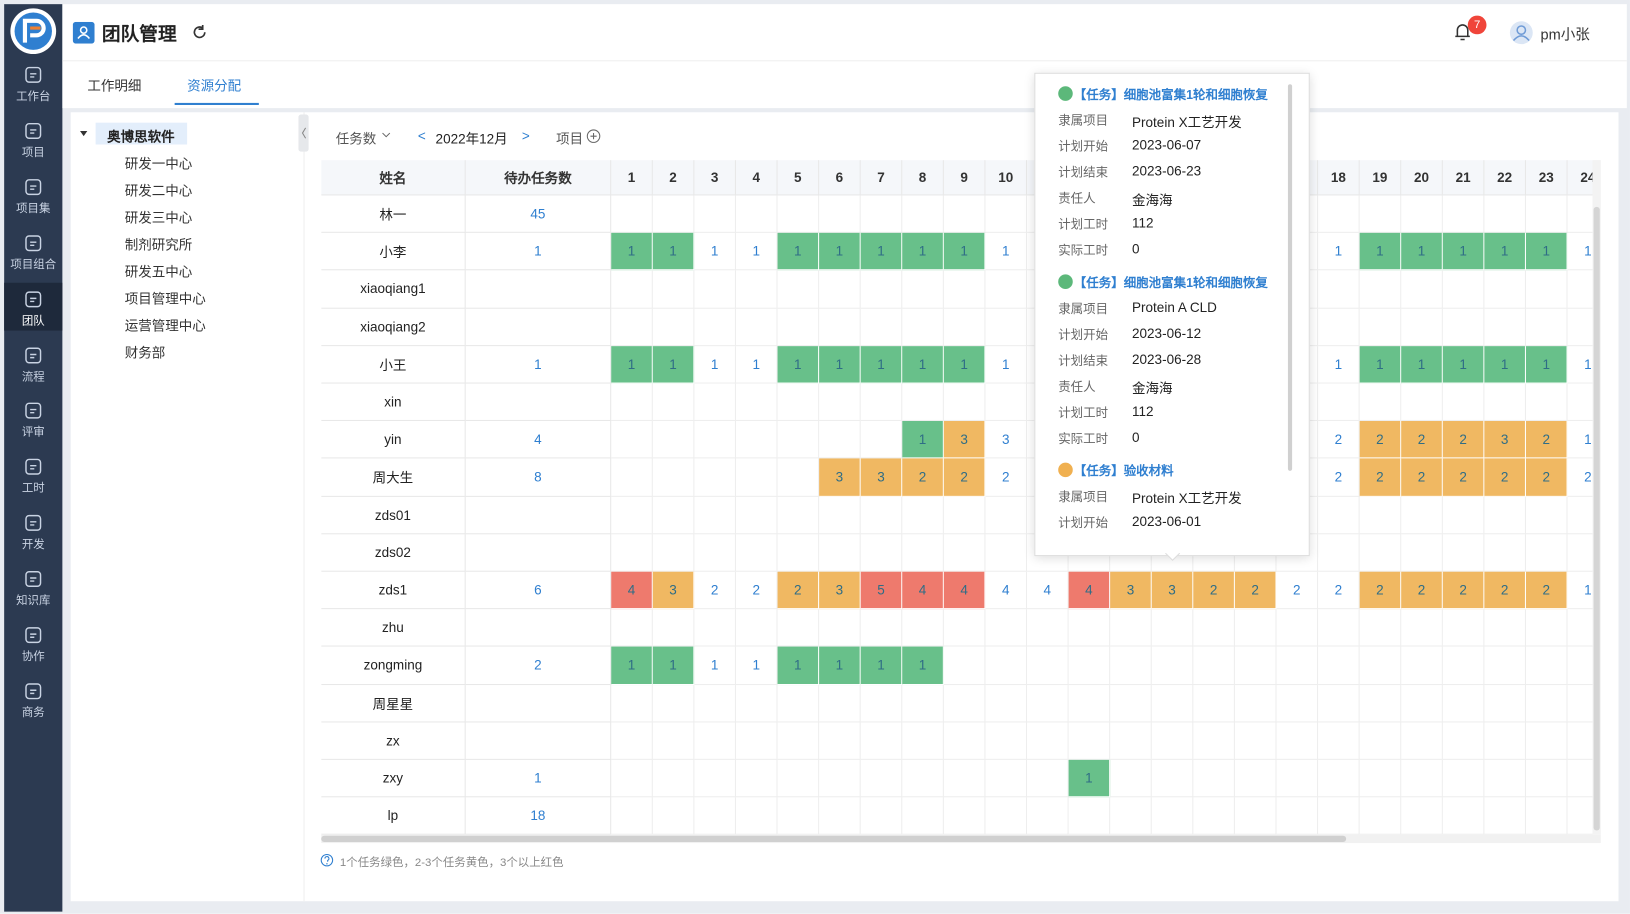 The width and height of the screenshot is (1630, 914). Describe the element at coordinates (33, 433) in the screenshot. I see `nav-item: 评审` at that location.